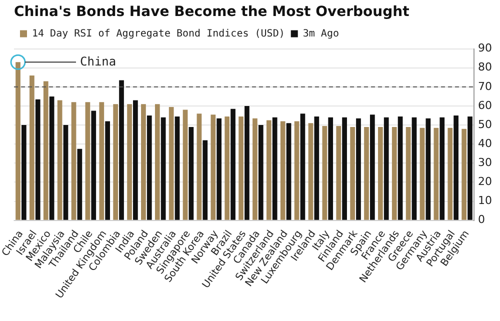  What do you see at coordinates (485, 86) in the screenshot?
I see `y-tick-label: 70` at bounding box center [485, 86].